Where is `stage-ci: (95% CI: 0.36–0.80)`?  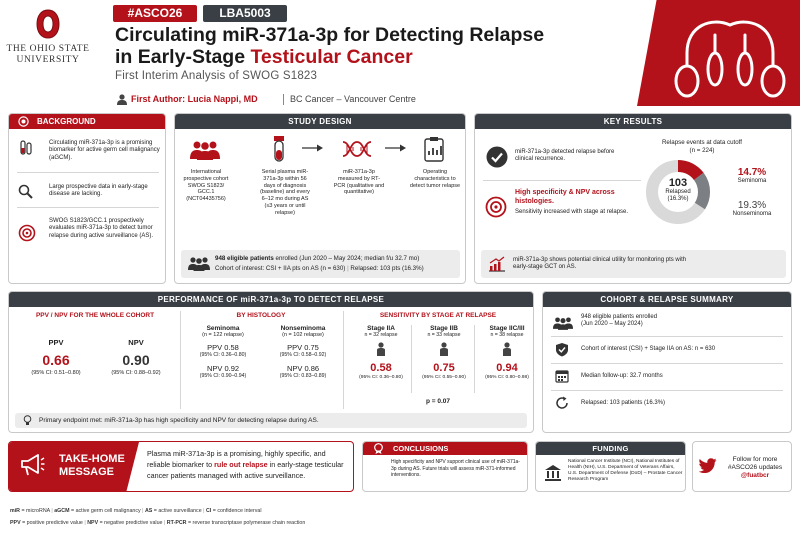
stage-ci: (95% CI: 0.36–0.80) is located at coordinates (381, 377).